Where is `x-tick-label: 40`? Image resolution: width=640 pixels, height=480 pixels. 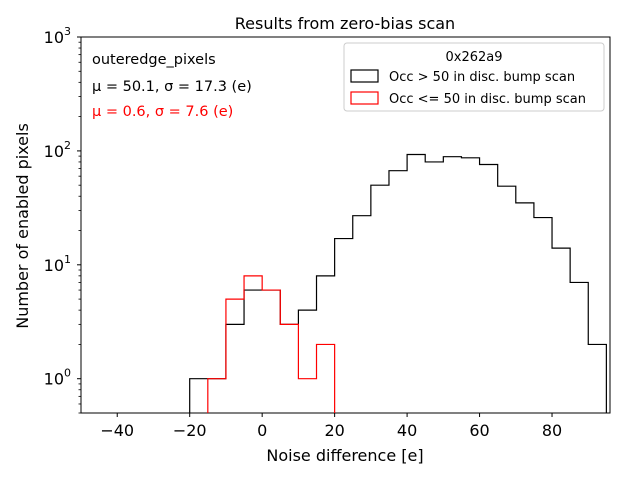
x-tick-label: 40 is located at coordinates (407, 430).